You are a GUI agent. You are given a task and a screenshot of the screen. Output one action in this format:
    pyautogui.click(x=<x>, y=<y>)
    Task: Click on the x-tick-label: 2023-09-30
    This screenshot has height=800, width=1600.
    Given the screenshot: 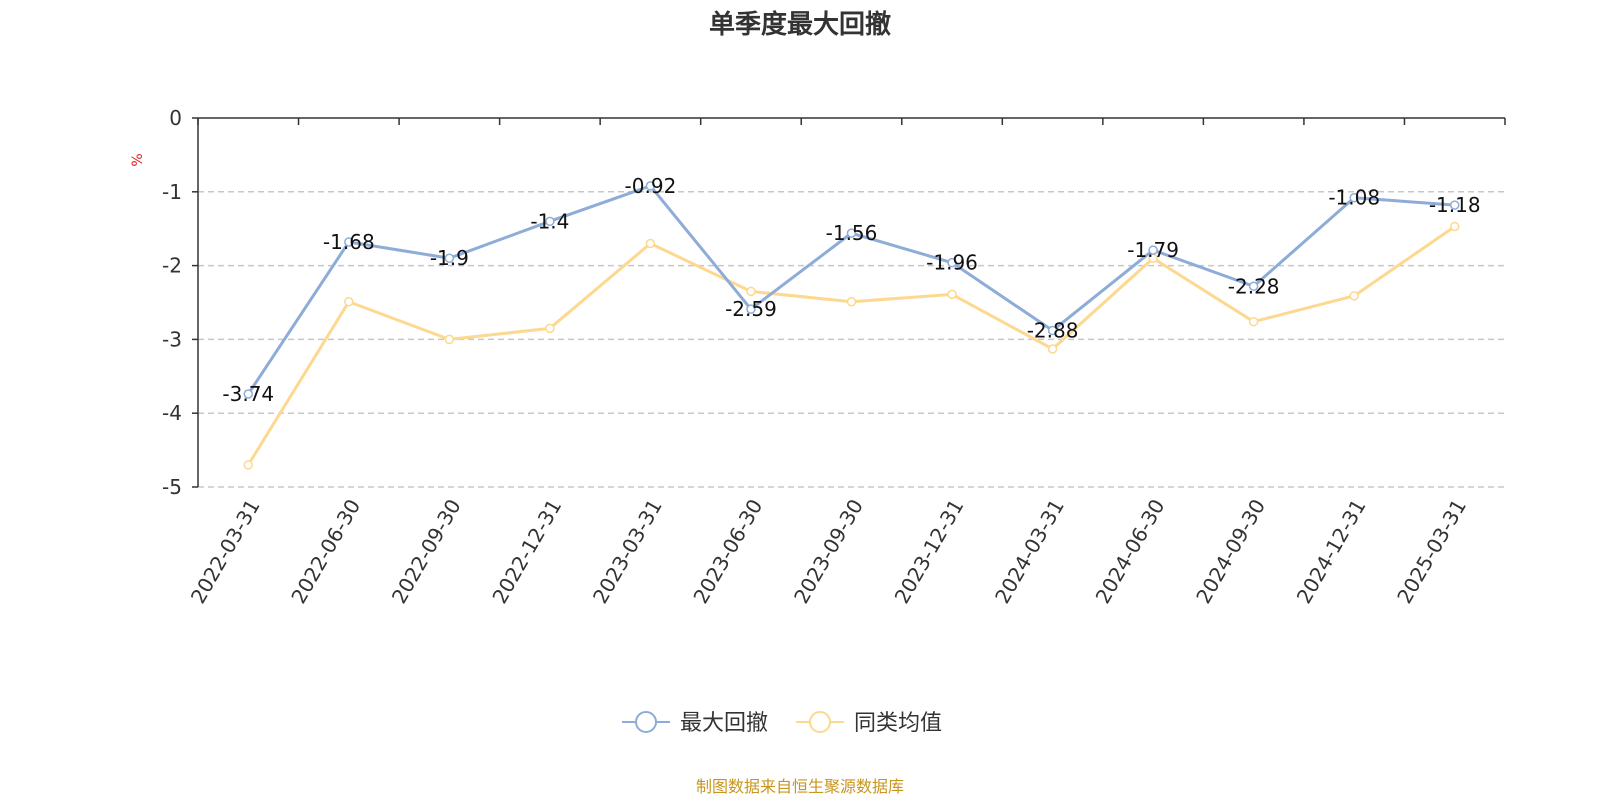 What is the action you would take?
    pyautogui.click(x=828, y=551)
    